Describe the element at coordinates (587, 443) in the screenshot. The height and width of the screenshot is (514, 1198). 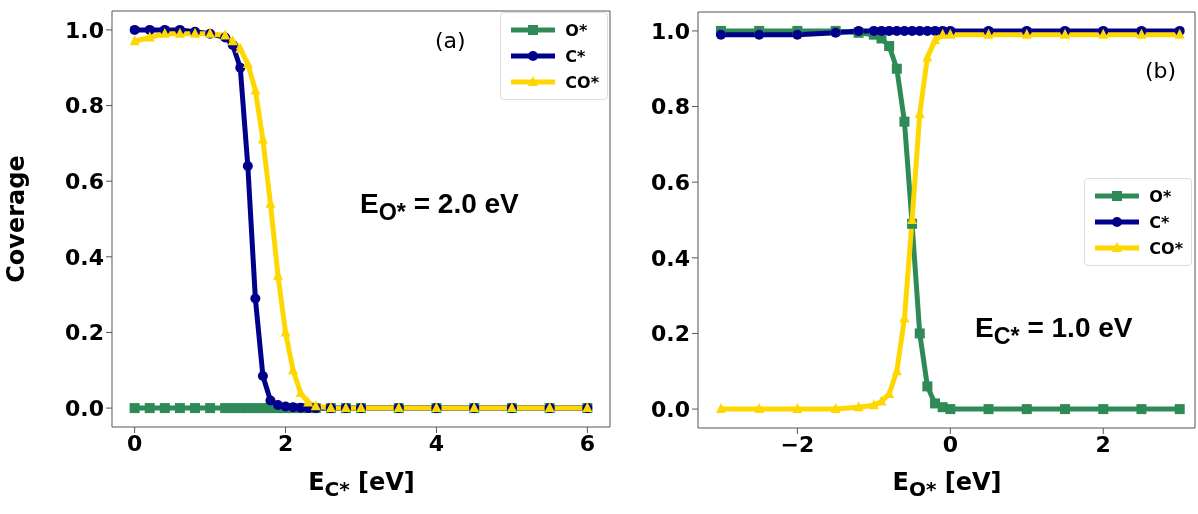
I see `x-tick-label: 6` at that location.